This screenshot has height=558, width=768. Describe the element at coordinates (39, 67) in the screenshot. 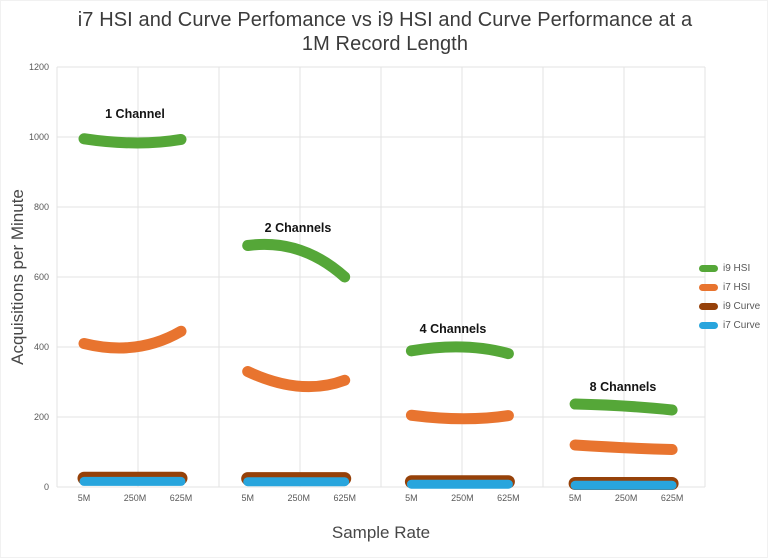

I see `y-tick-label: 1200` at that location.